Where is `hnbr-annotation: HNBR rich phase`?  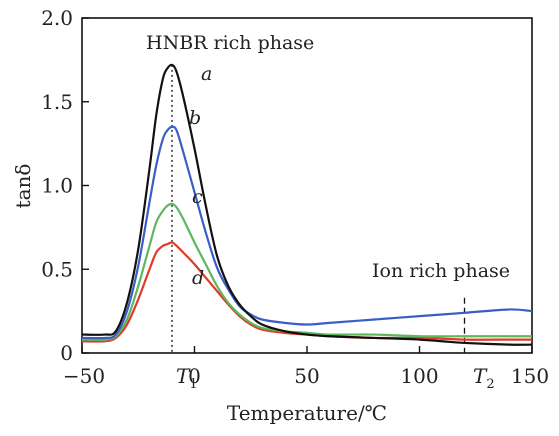 hnbr-annotation: HNBR rich phase is located at coordinates (230, 43).